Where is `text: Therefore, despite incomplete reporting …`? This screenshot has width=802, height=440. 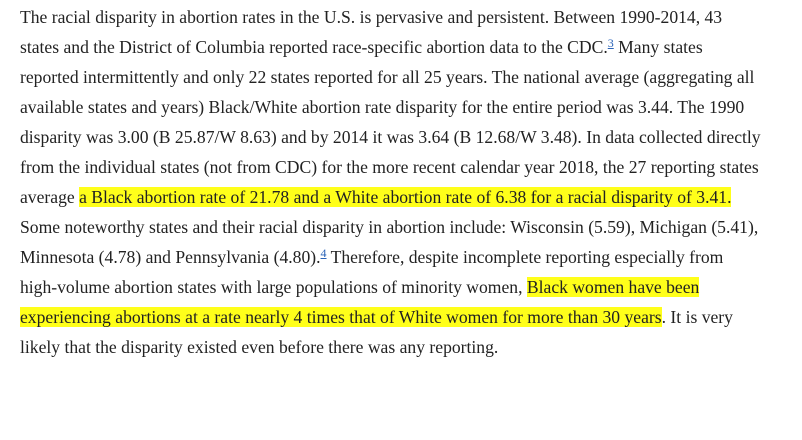
text: Therefore, despite incomplete reporting … is located at coordinates (372, 272).